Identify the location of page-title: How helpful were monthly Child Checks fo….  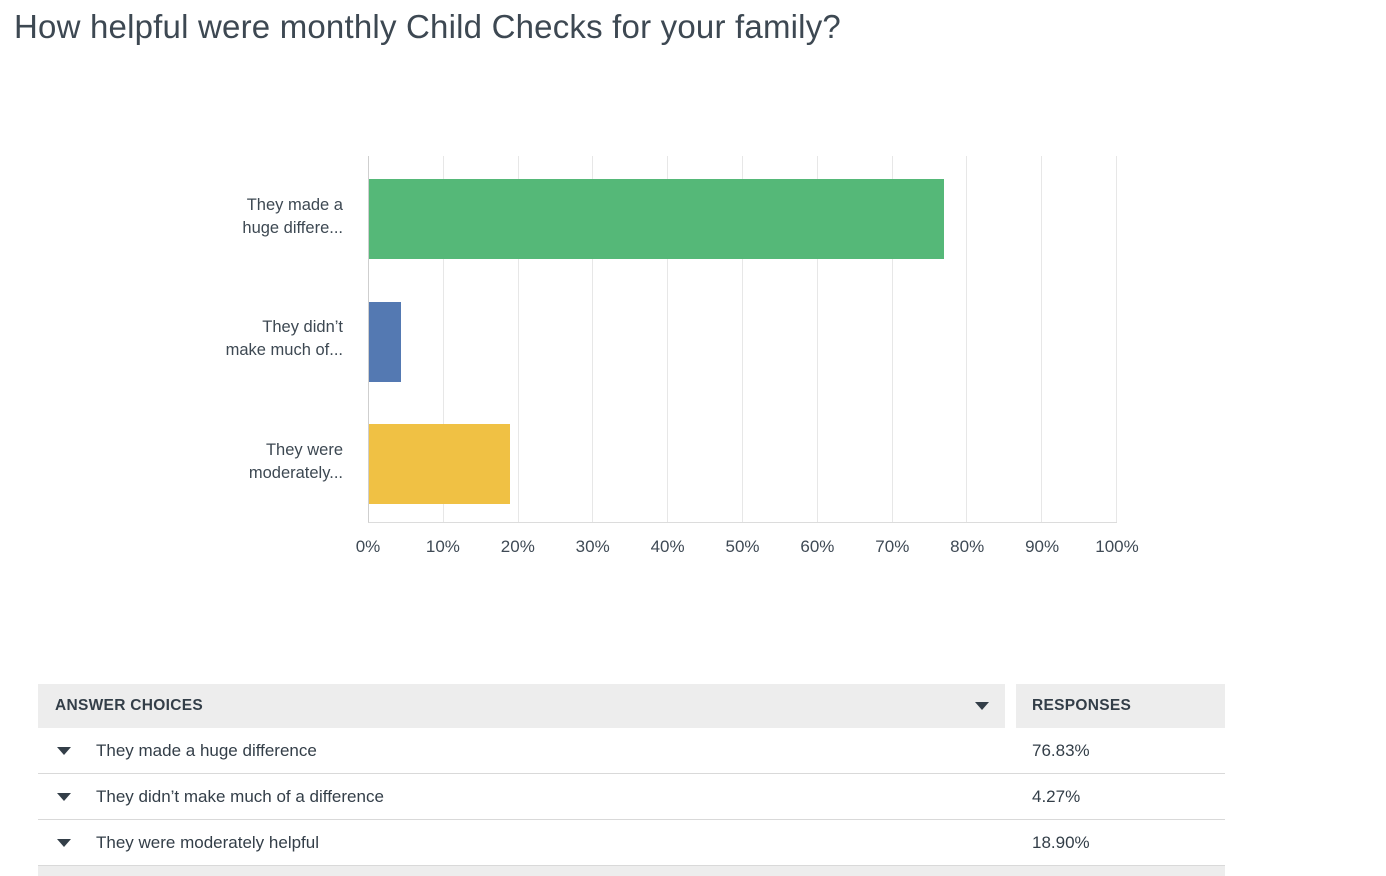
(427, 26).